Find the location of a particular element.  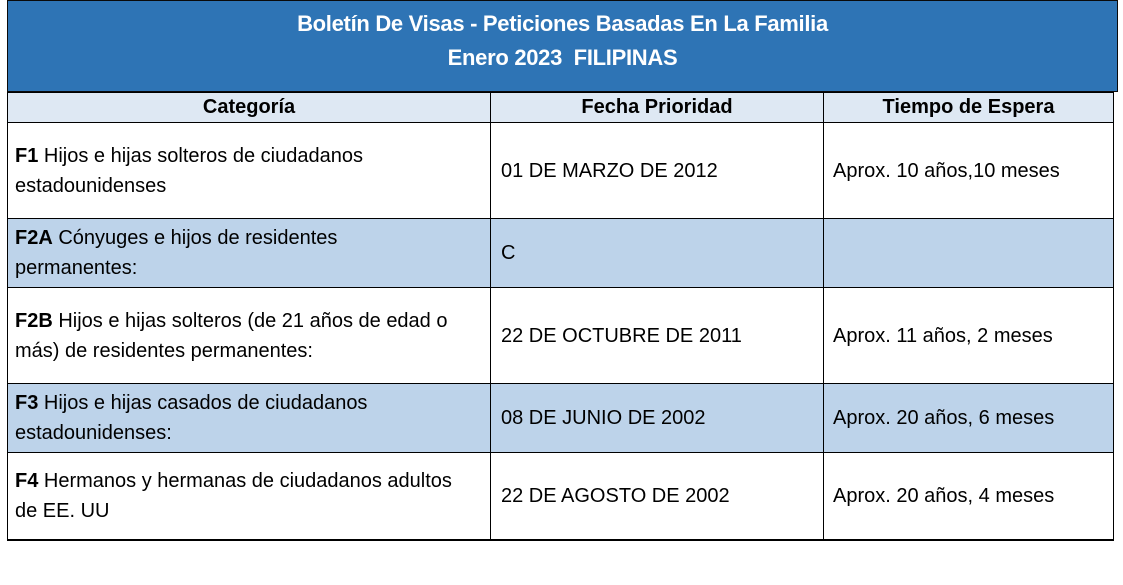

wait-time-cell: Aprox. 10 años,10 meses is located at coordinates (968, 170).